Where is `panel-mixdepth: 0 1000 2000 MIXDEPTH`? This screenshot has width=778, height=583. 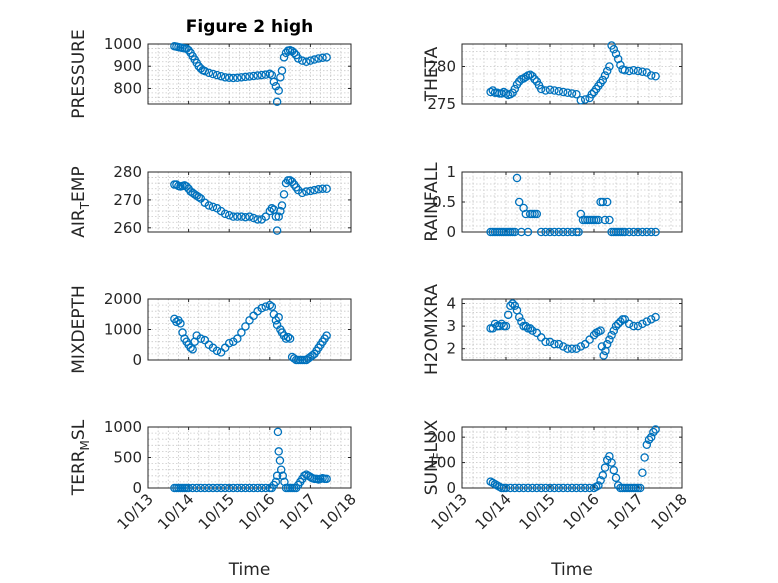 panel-mixdepth: 0 1000 2000 MIXDEPTH is located at coordinates (210, 329).